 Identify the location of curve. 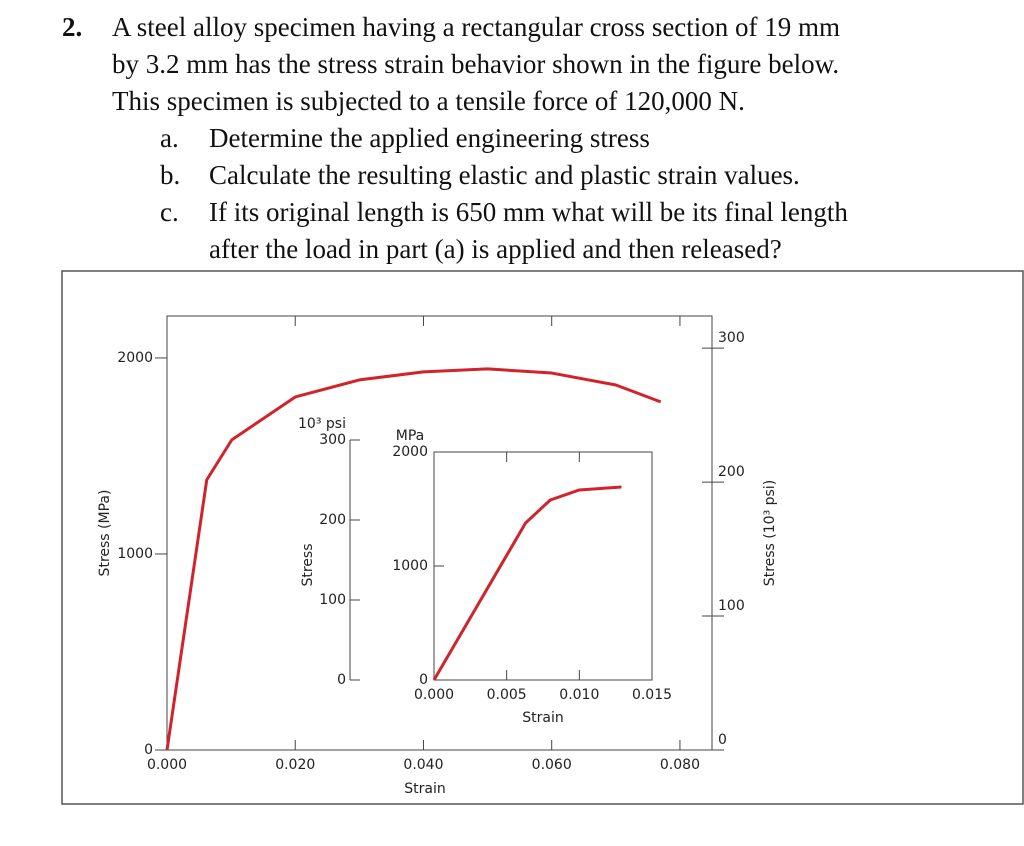
(527, 583).